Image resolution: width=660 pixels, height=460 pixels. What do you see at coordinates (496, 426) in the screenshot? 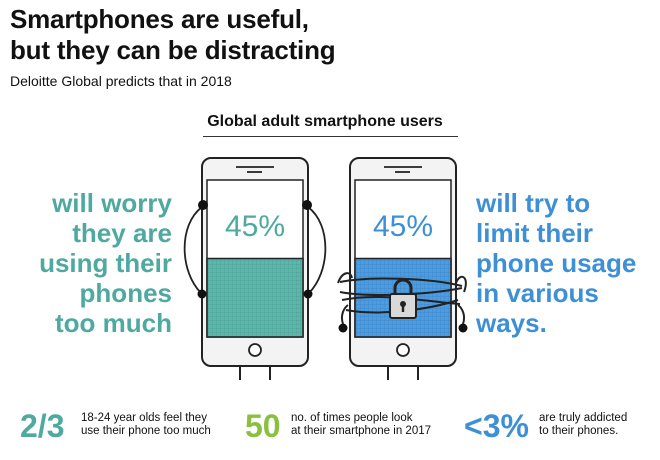
I see `stat-value: <3%` at bounding box center [496, 426].